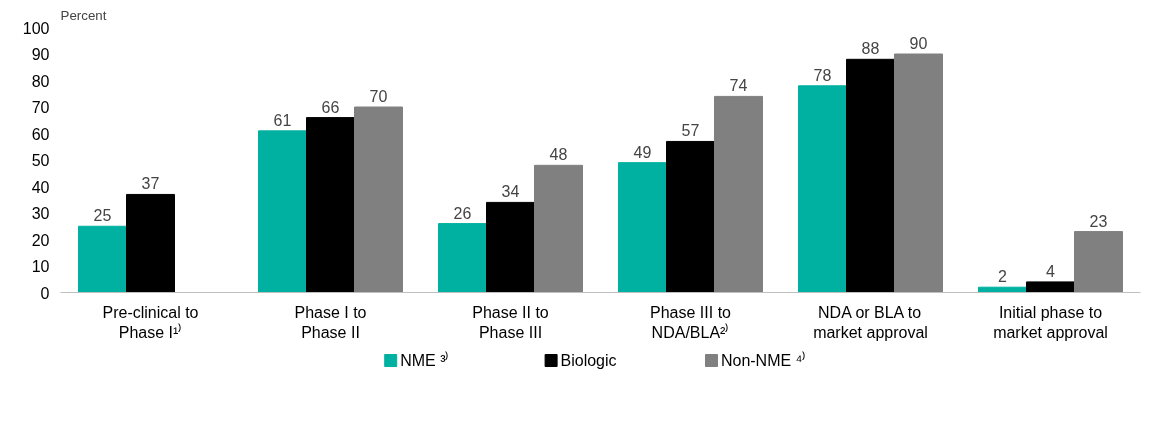  Describe the element at coordinates (588, 360) in the screenshot. I see `legend-label: Biologic` at that location.